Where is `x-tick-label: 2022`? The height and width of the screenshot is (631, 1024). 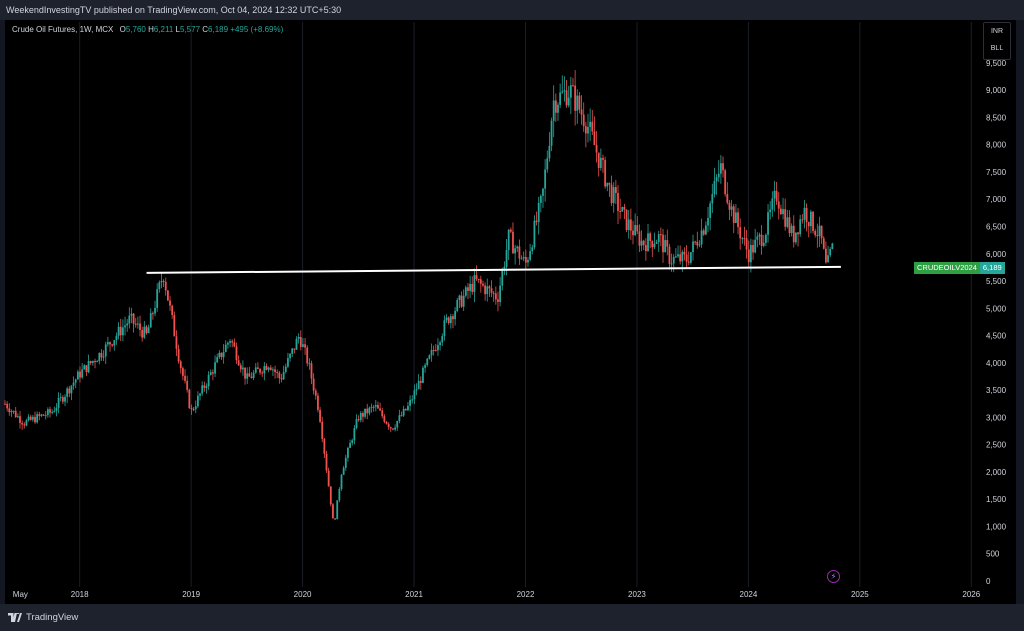
x-tick-label: 2022 is located at coordinates (526, 594).